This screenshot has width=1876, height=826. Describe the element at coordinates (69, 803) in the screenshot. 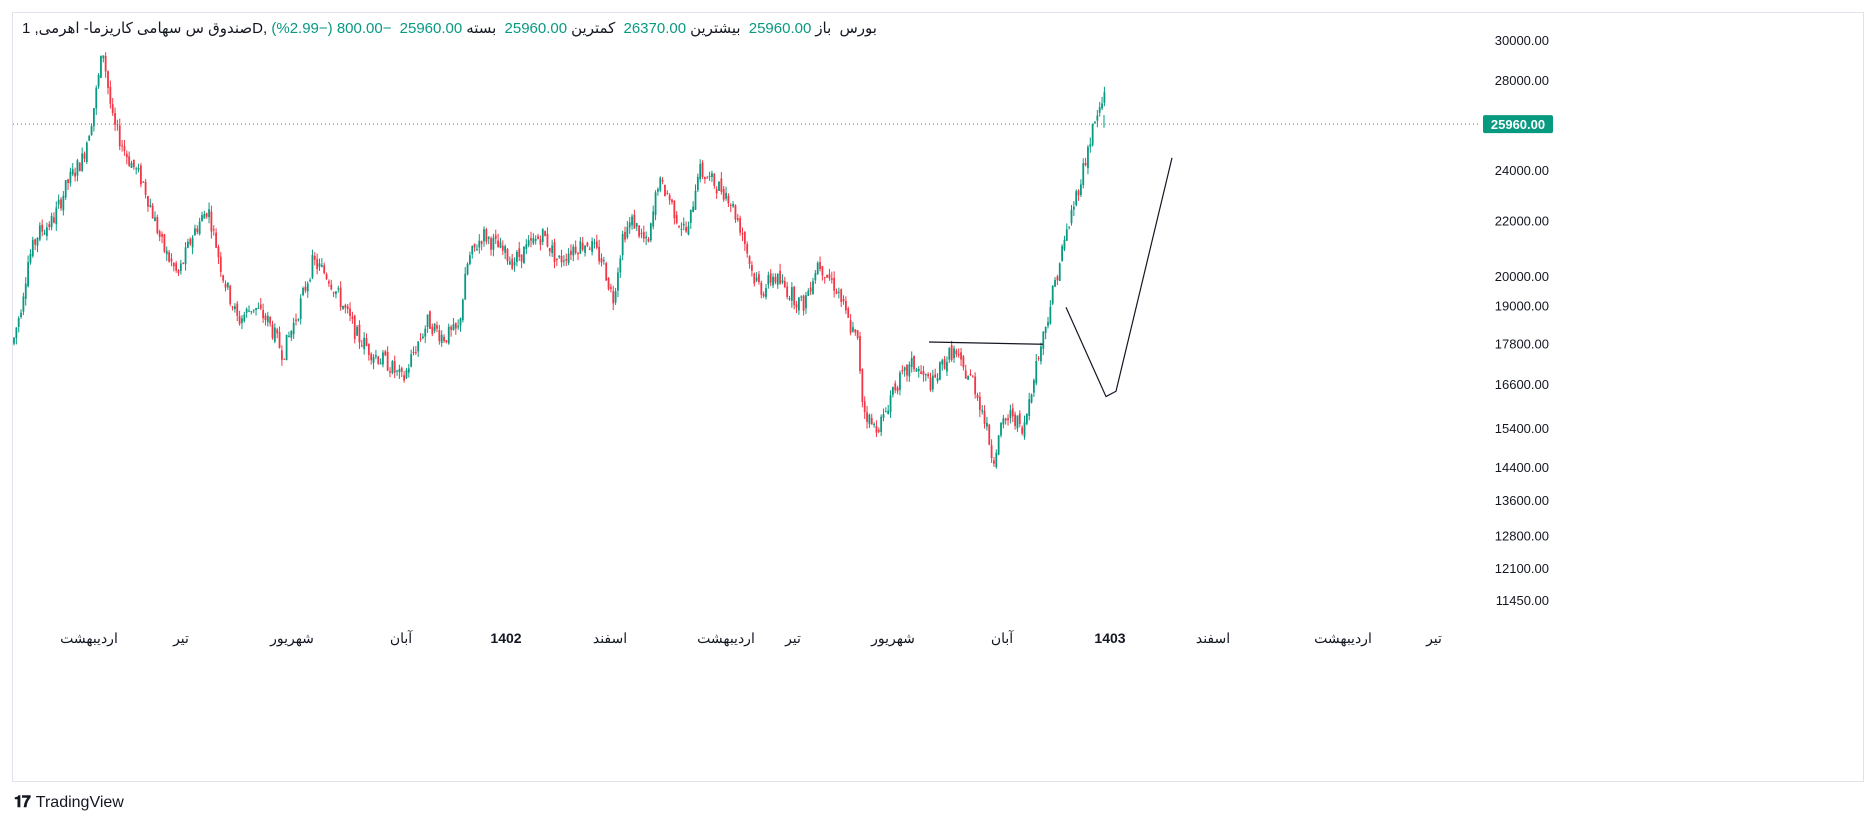

I see `tradingview-logo: 𝟏𝟕 TradingView` at that location.